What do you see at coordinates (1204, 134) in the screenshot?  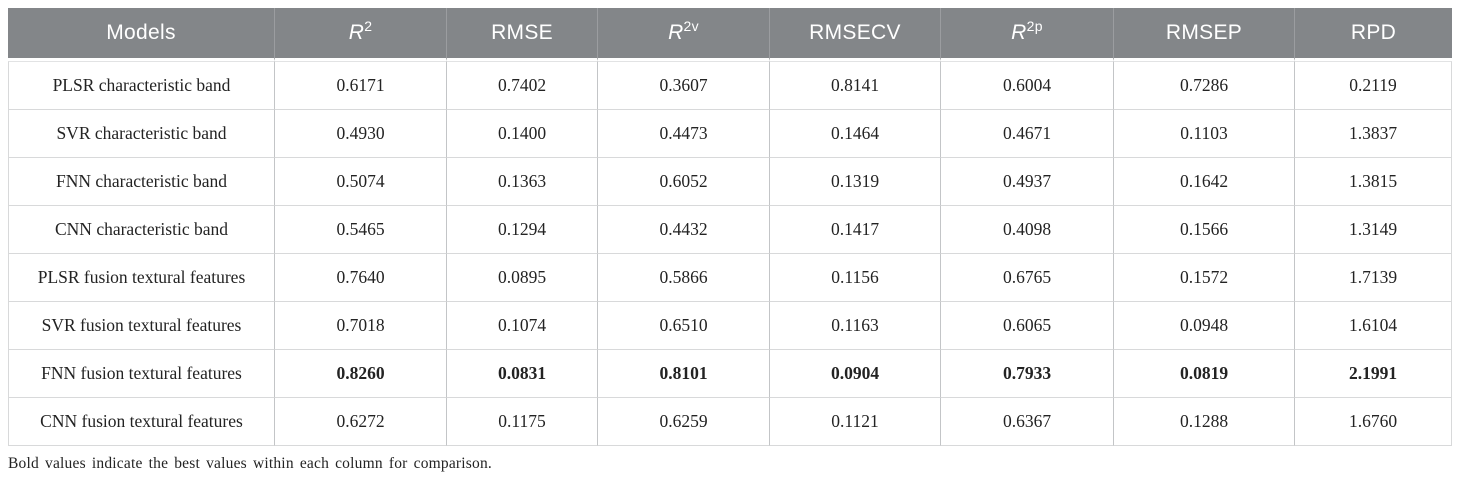 I see `cell-metric-value: 0.1103` at bounding box center [1204, 134].